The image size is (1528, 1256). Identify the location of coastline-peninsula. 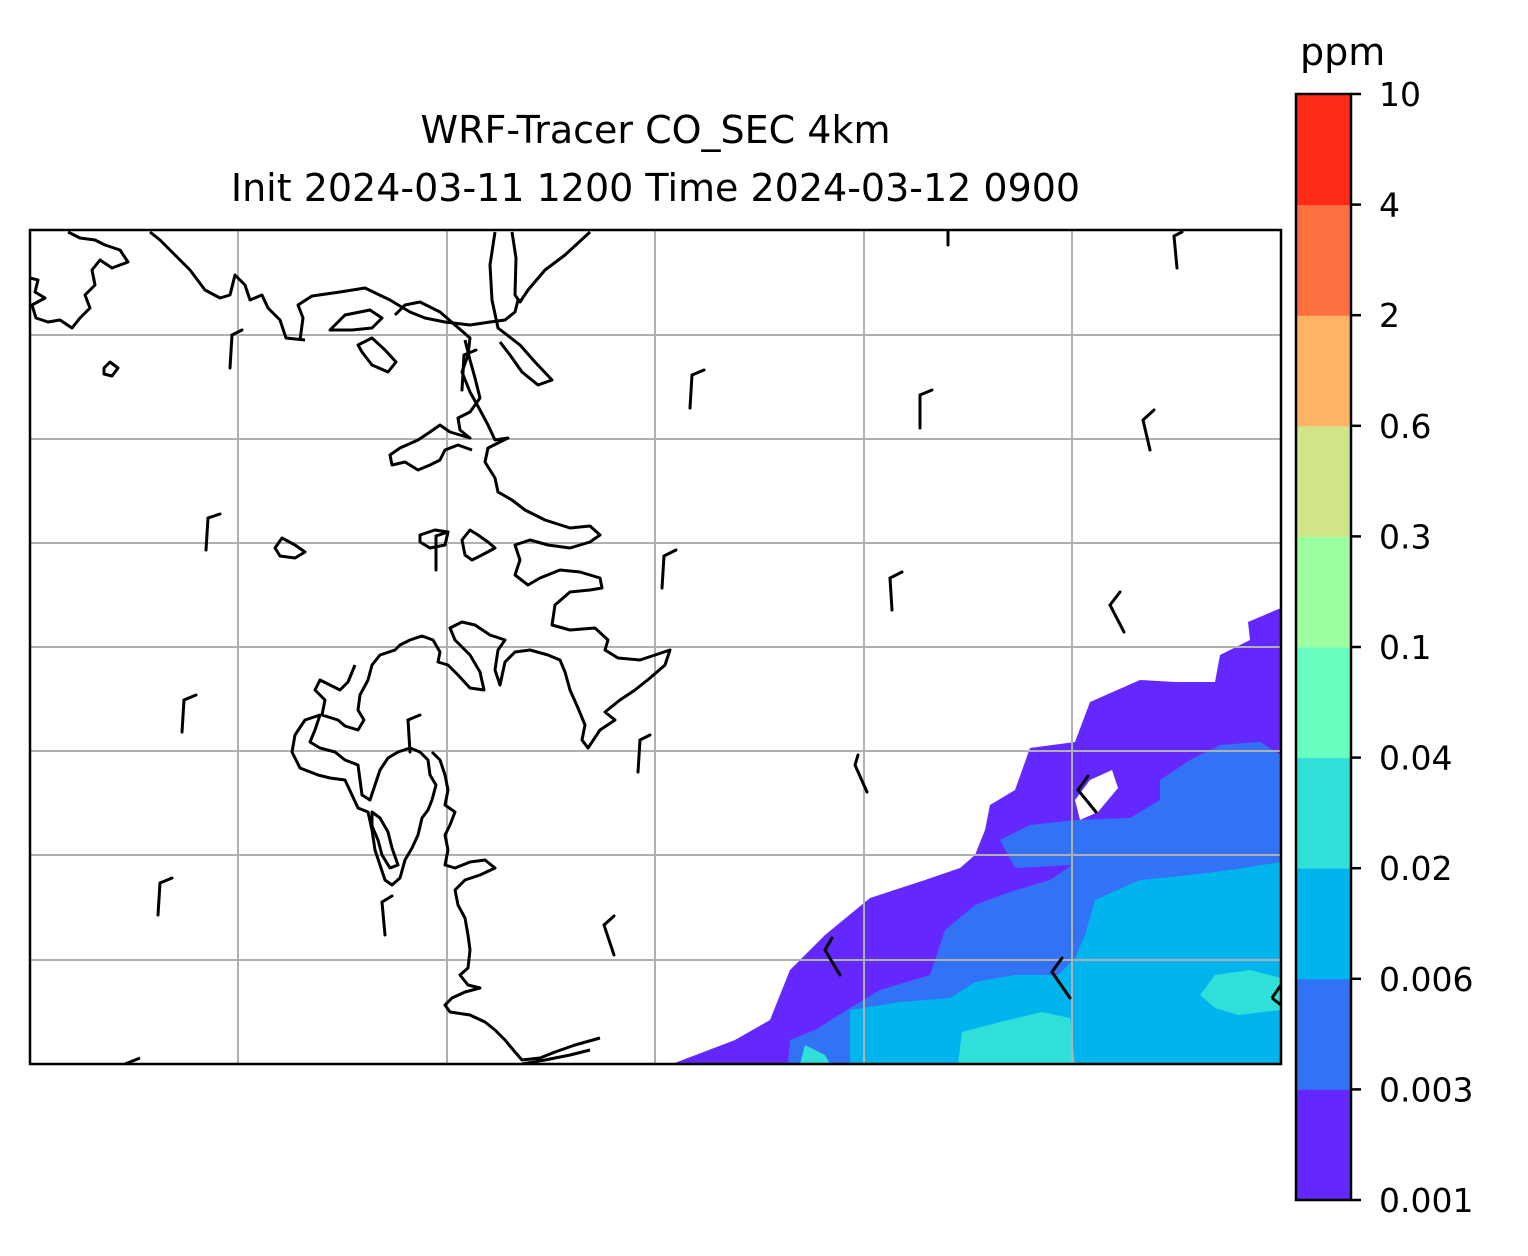
(364, 800).